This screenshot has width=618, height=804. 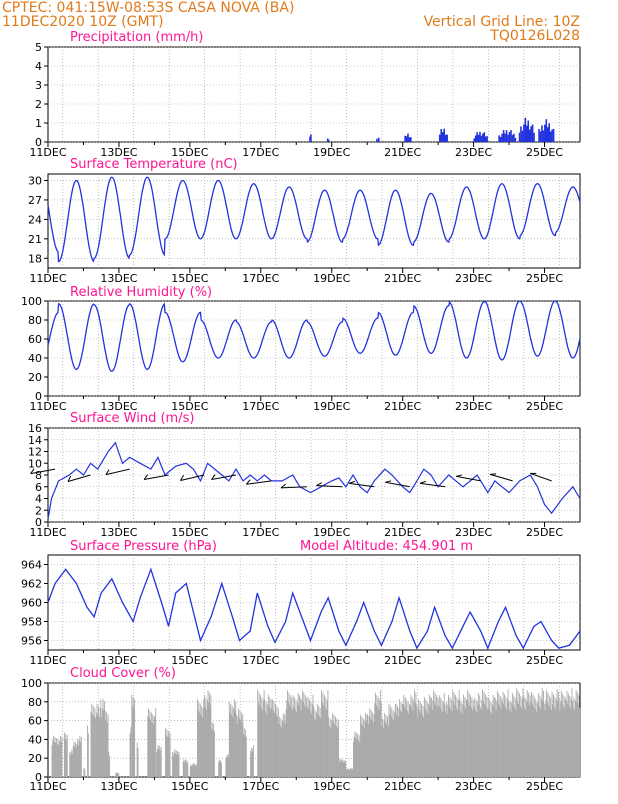 What do you see at coordinates (314, 94) in the screenshot?
I see `precip-frame` at bounding box center [314, 94].